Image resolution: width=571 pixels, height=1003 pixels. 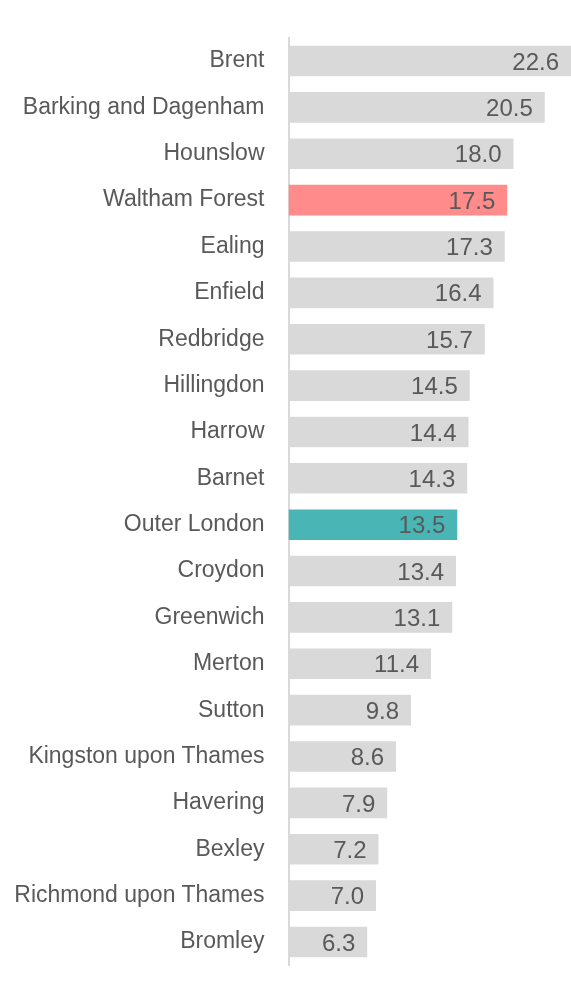 I want to click on data-label: 14.4, so click(x=433, y=432).